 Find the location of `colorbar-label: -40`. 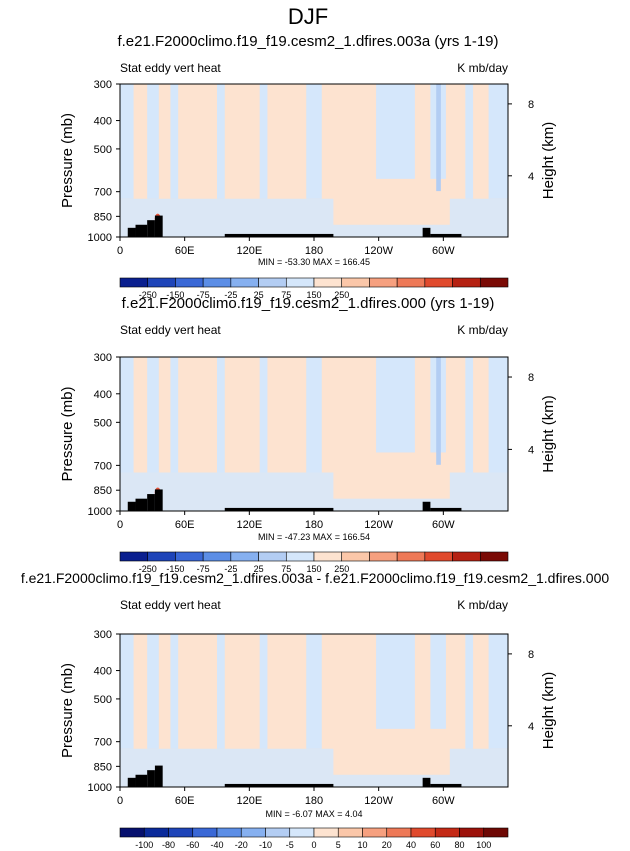

colorbar-label: -40 is located at coordinates (216, 845).